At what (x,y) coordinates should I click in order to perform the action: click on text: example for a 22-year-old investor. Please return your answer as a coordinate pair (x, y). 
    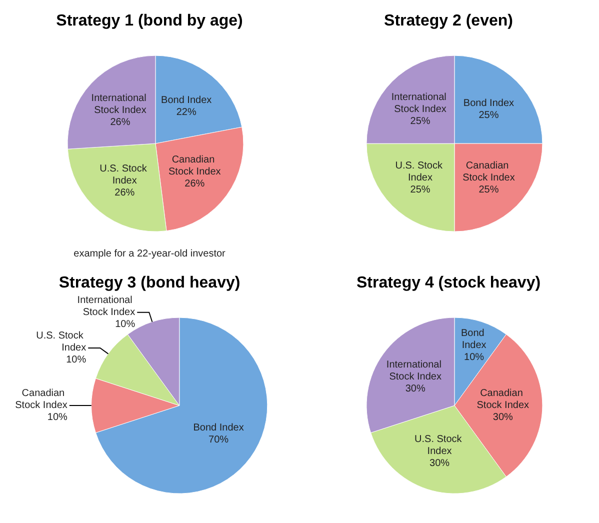
    Looking at the image, I should click on (150, 254).